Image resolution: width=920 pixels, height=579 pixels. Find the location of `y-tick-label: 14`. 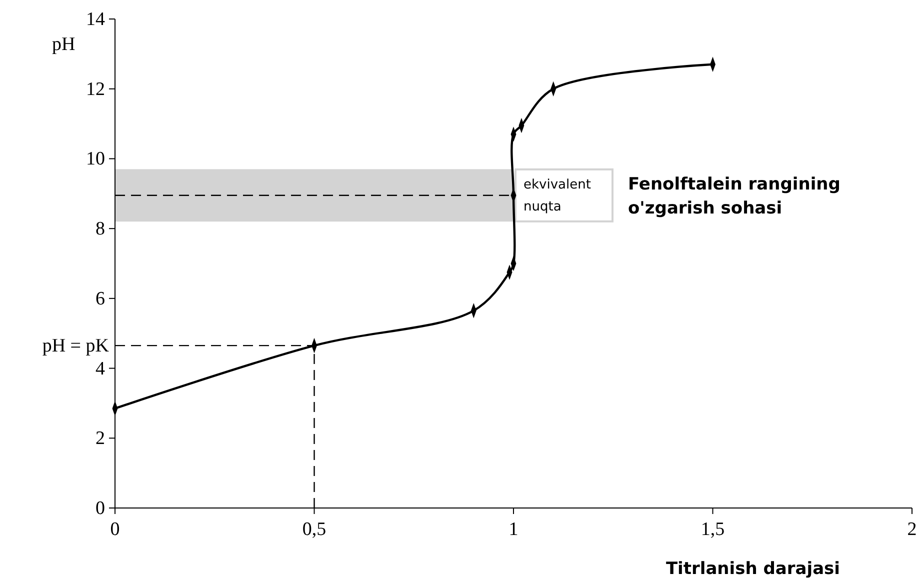

y-tick-label: 14 is located at coordinates (96, 19).